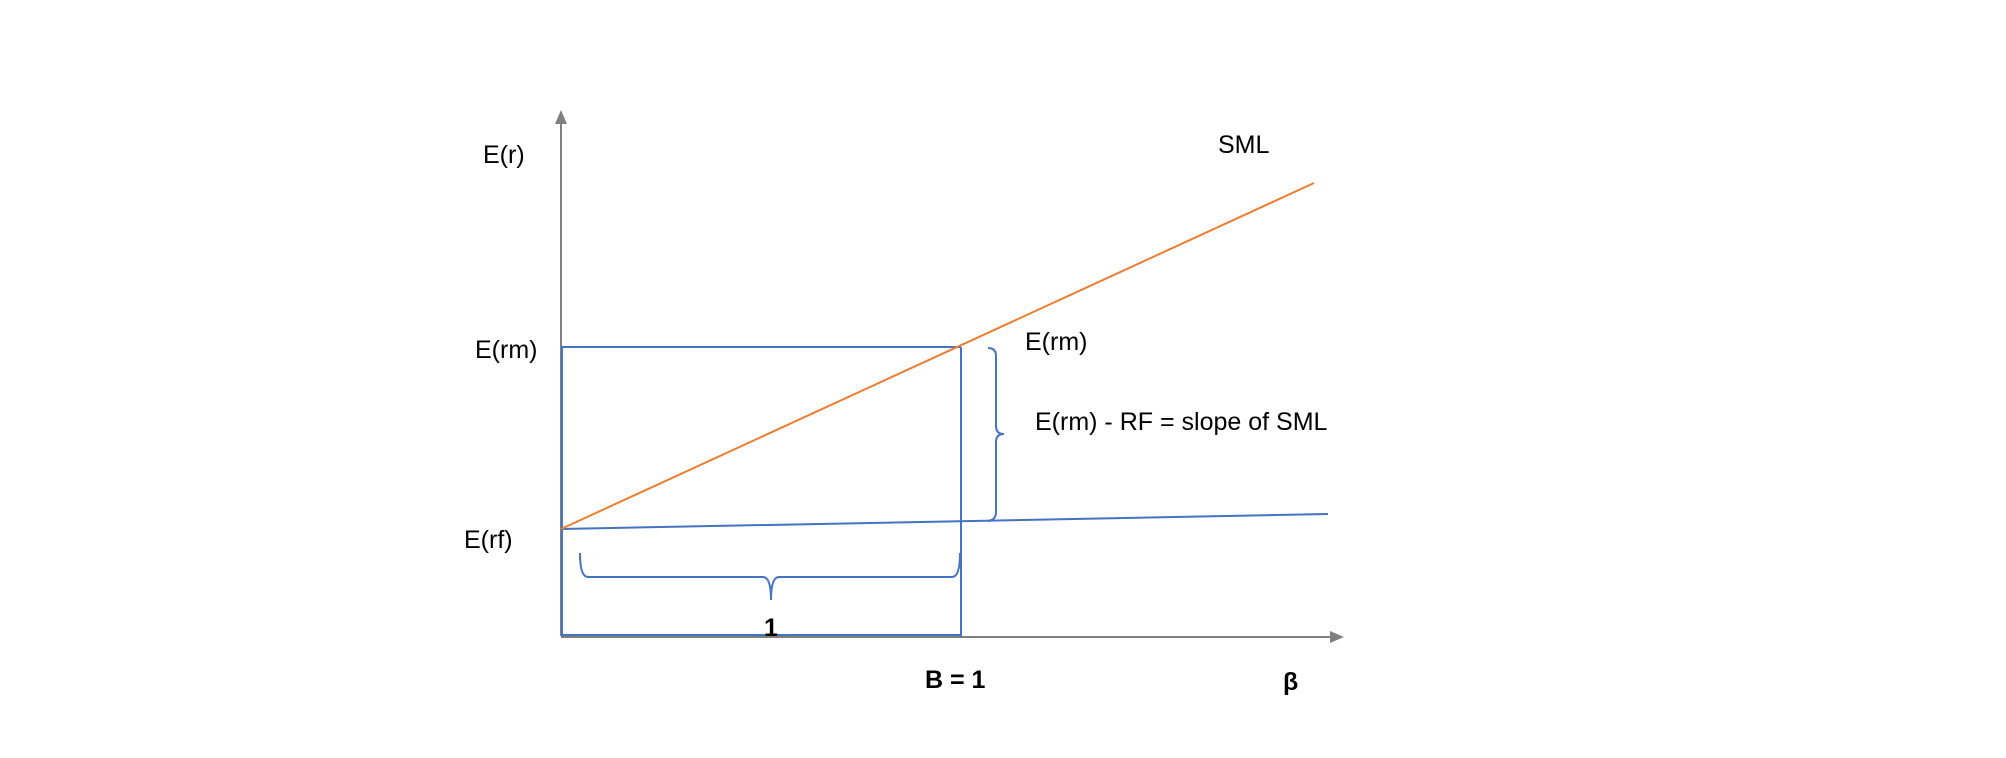  Describe the element at coordinates (504, 155) in the screenshot. I see `y-axis-label: E(r)` at that location.